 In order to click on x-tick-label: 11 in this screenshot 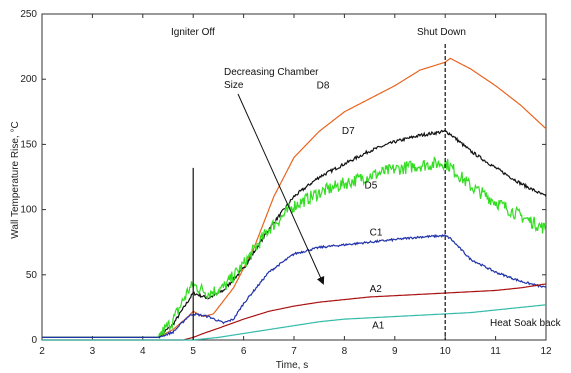, I will do `click(495, 351)`.